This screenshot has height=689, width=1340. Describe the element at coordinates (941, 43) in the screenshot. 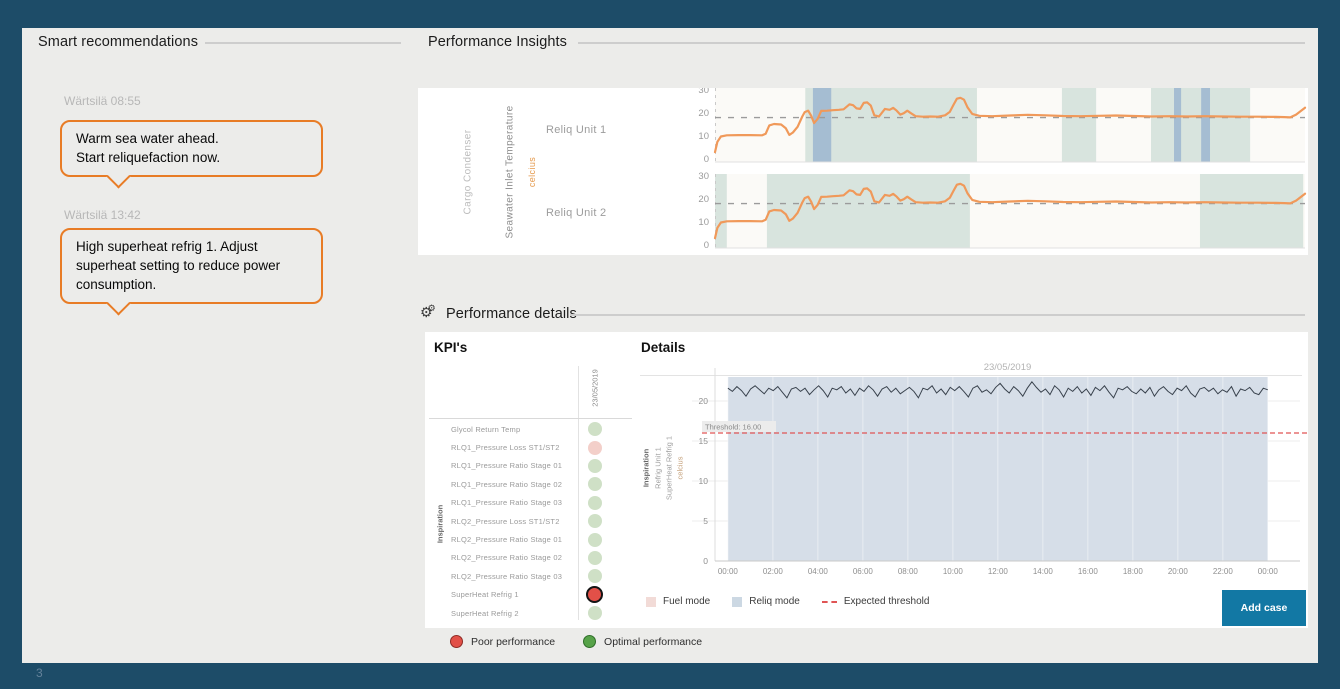

I see `performance-insights-divider` at that location.